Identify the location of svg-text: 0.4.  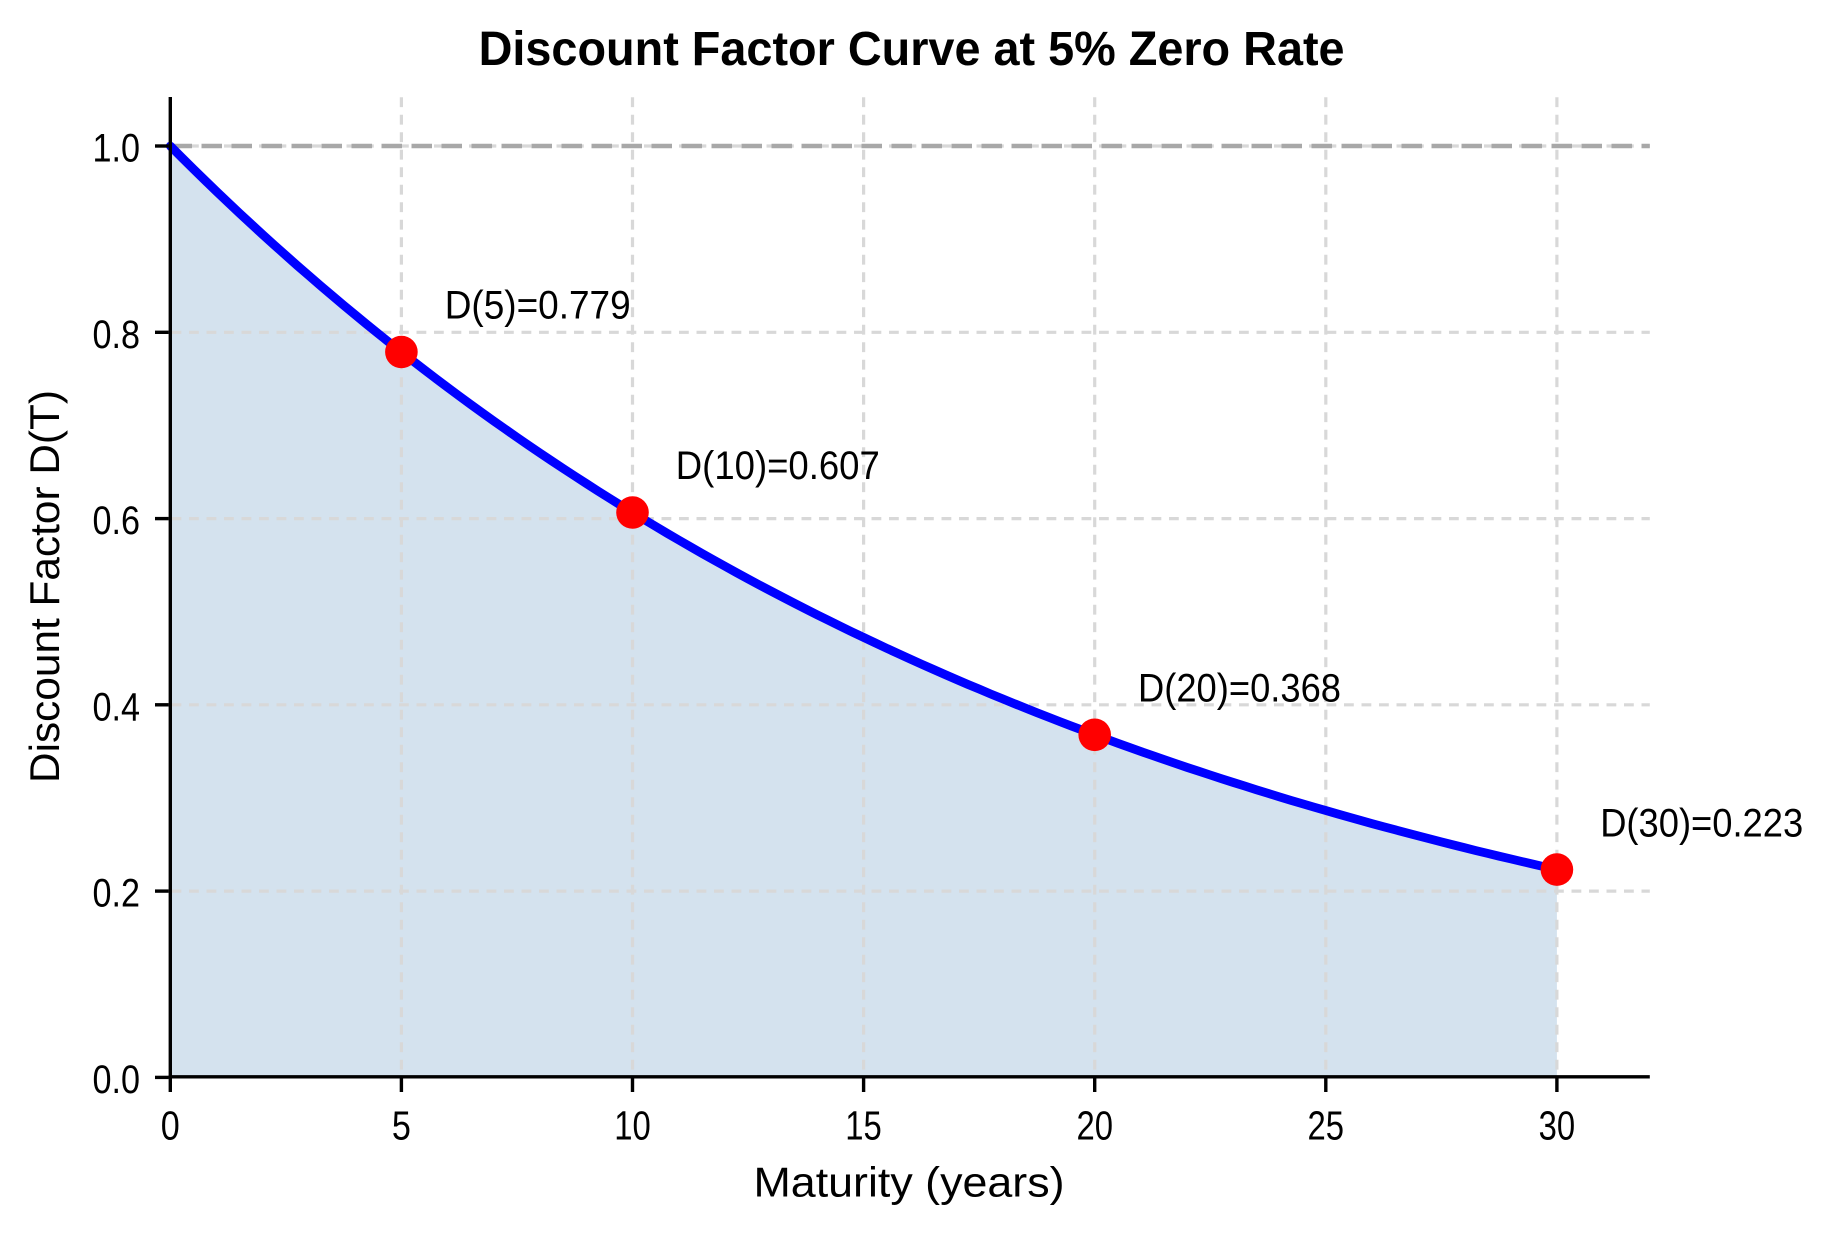
(117, 707).